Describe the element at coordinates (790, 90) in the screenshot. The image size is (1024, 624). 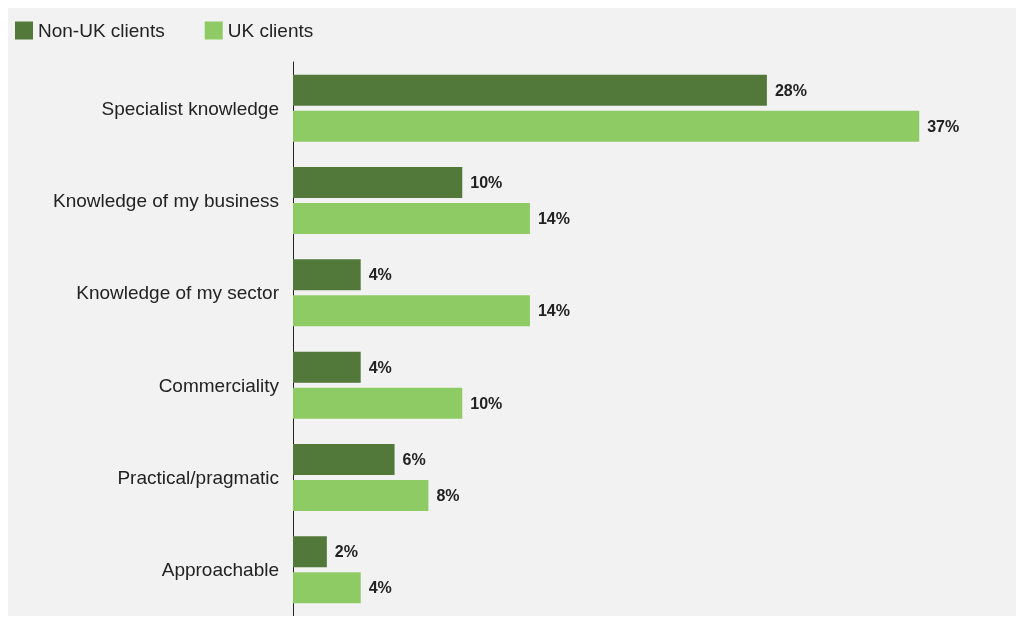
I see `data-label: 28%` at that location.